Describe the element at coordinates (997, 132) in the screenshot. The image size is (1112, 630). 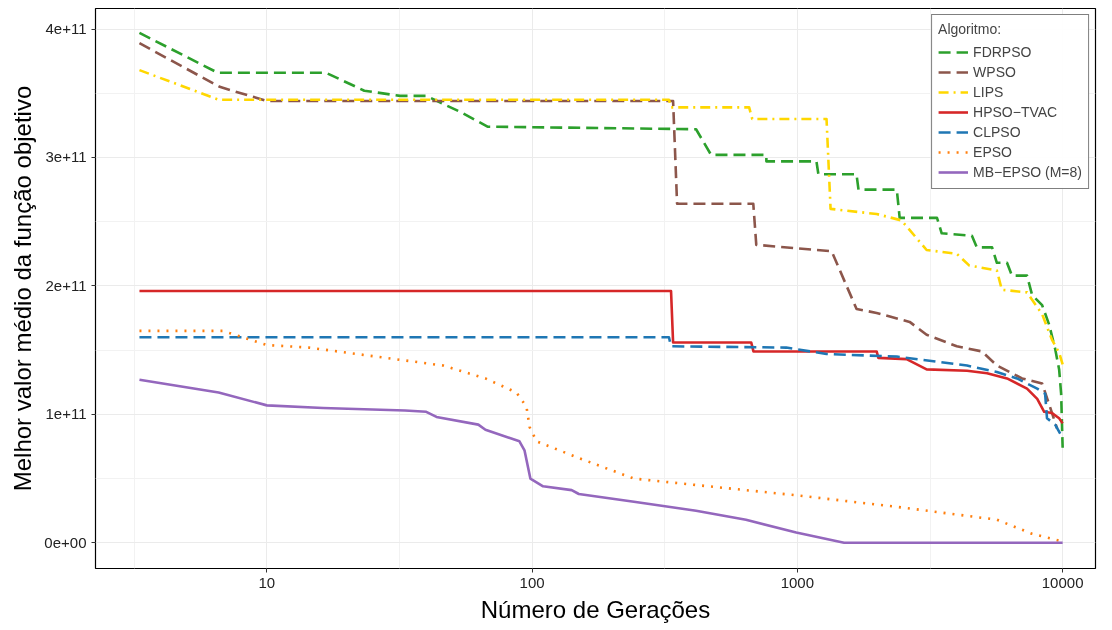
I see `legend-label: CLPSO` at that location.